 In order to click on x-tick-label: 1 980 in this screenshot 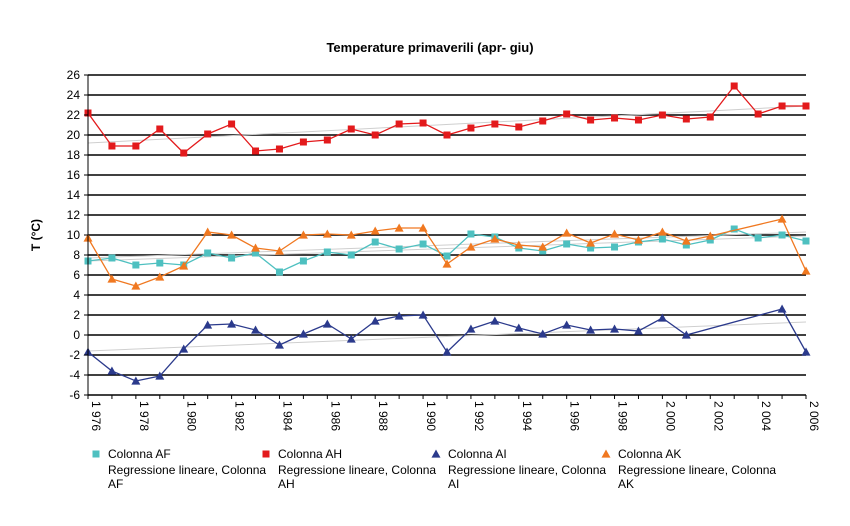, I will do `click(192, 416)`.